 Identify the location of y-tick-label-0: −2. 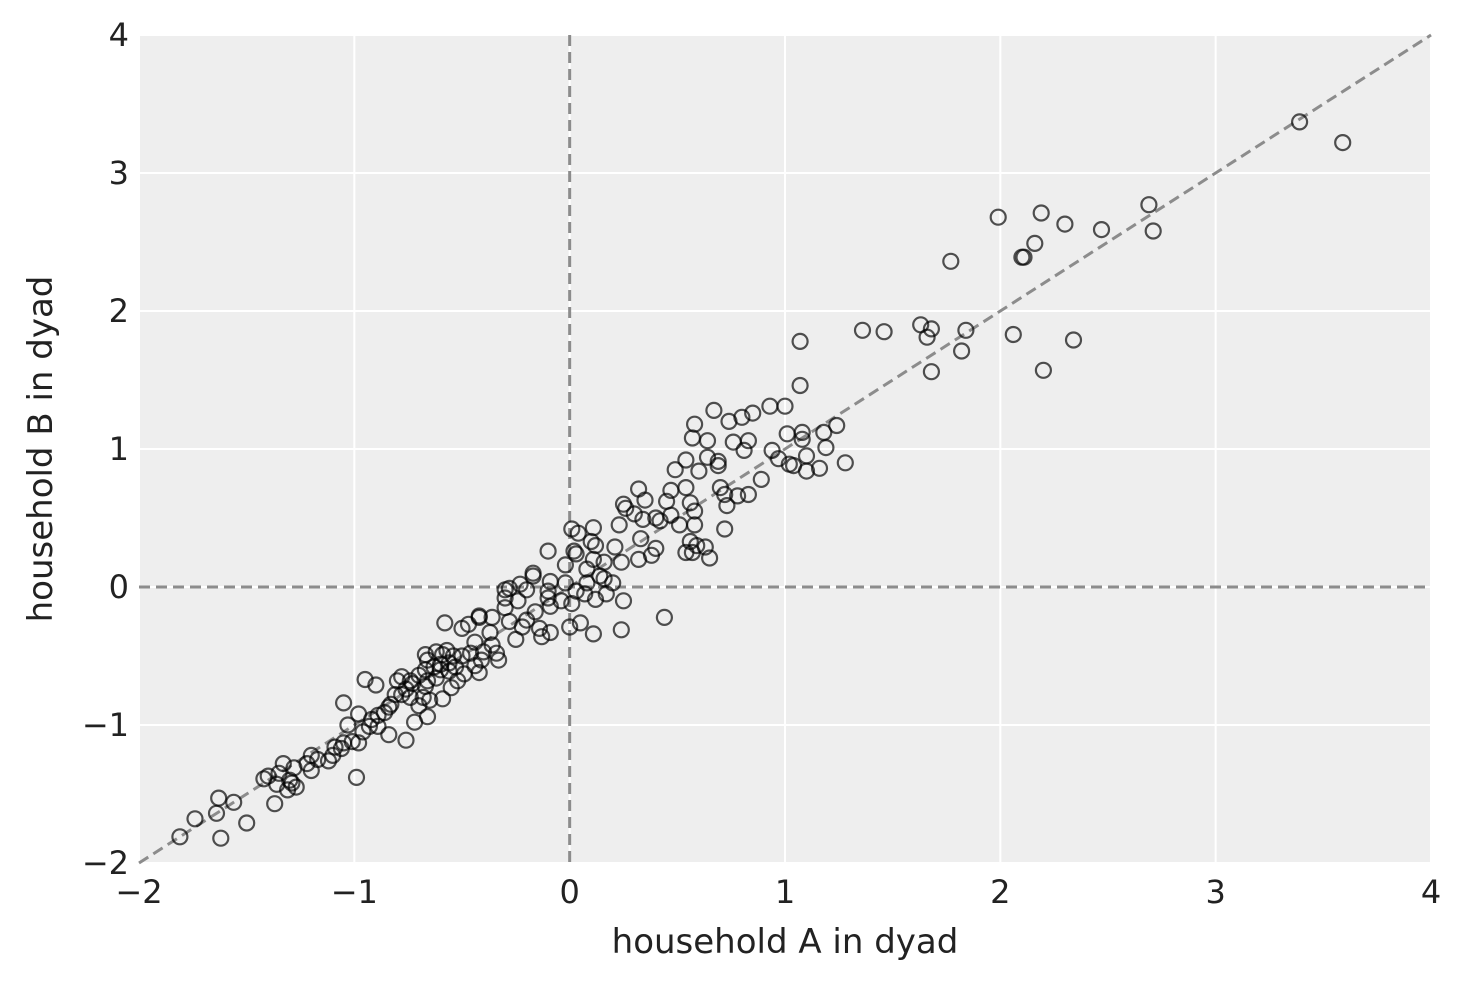
(105, 863).